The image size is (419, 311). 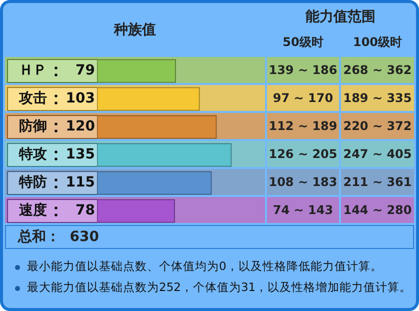 I want to click on text: 268 ~ 362, so click(x=377, y=70).